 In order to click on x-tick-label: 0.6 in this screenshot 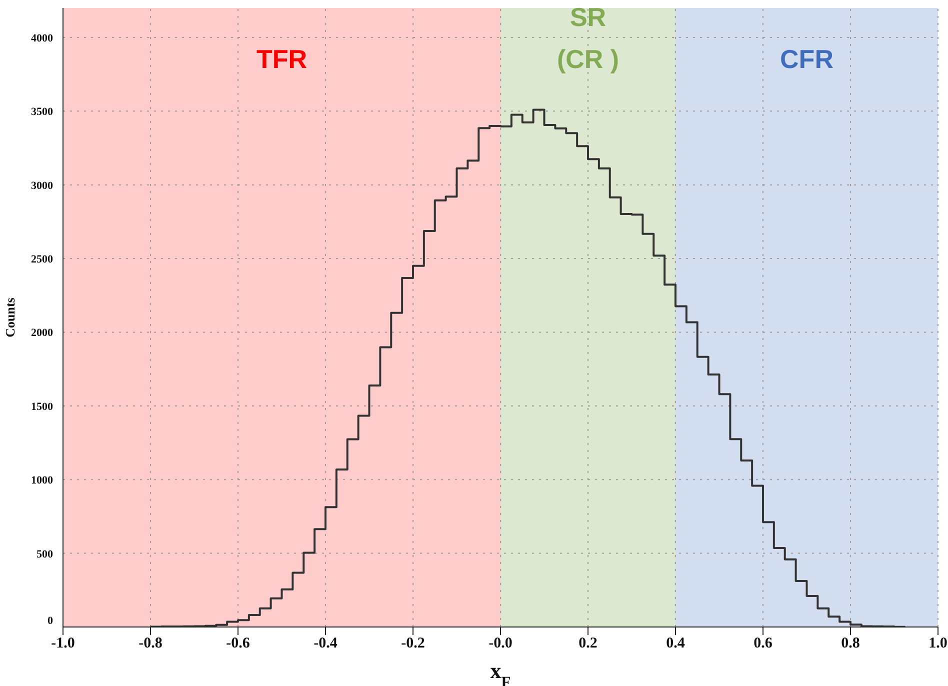, I will do `click(763, 644)`.